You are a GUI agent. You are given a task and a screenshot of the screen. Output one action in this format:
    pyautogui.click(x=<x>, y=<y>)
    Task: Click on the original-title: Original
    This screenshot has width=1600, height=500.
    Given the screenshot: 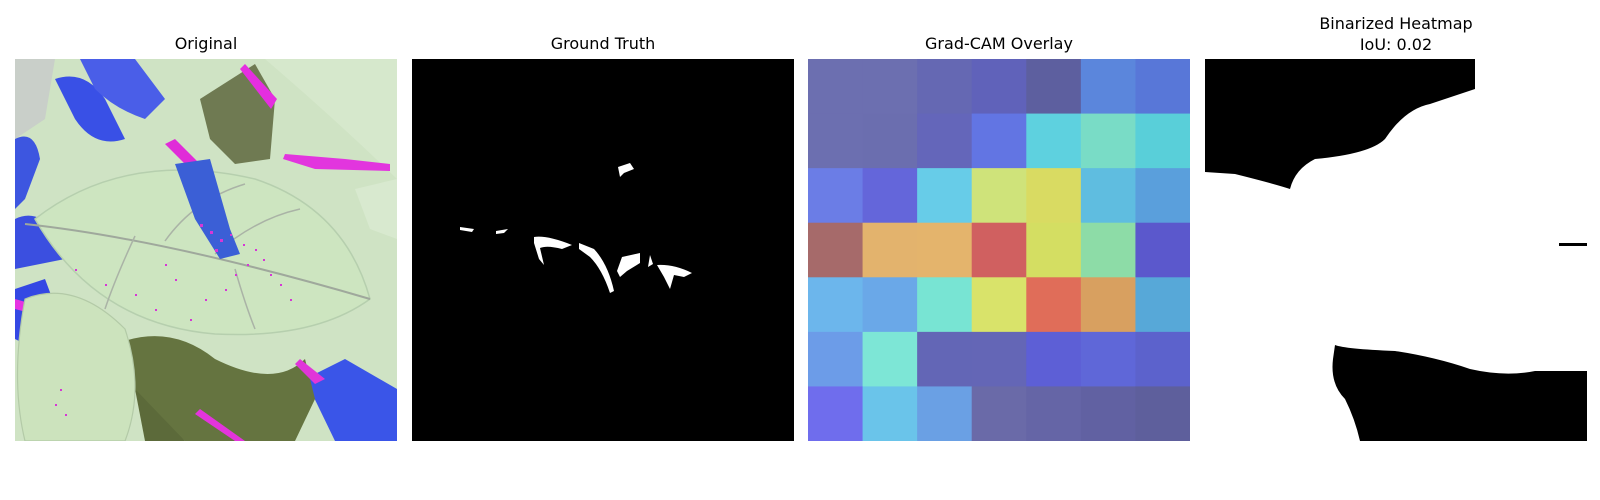 What is the action you would take?
    pyautogui.click(x=206, y=43)
    